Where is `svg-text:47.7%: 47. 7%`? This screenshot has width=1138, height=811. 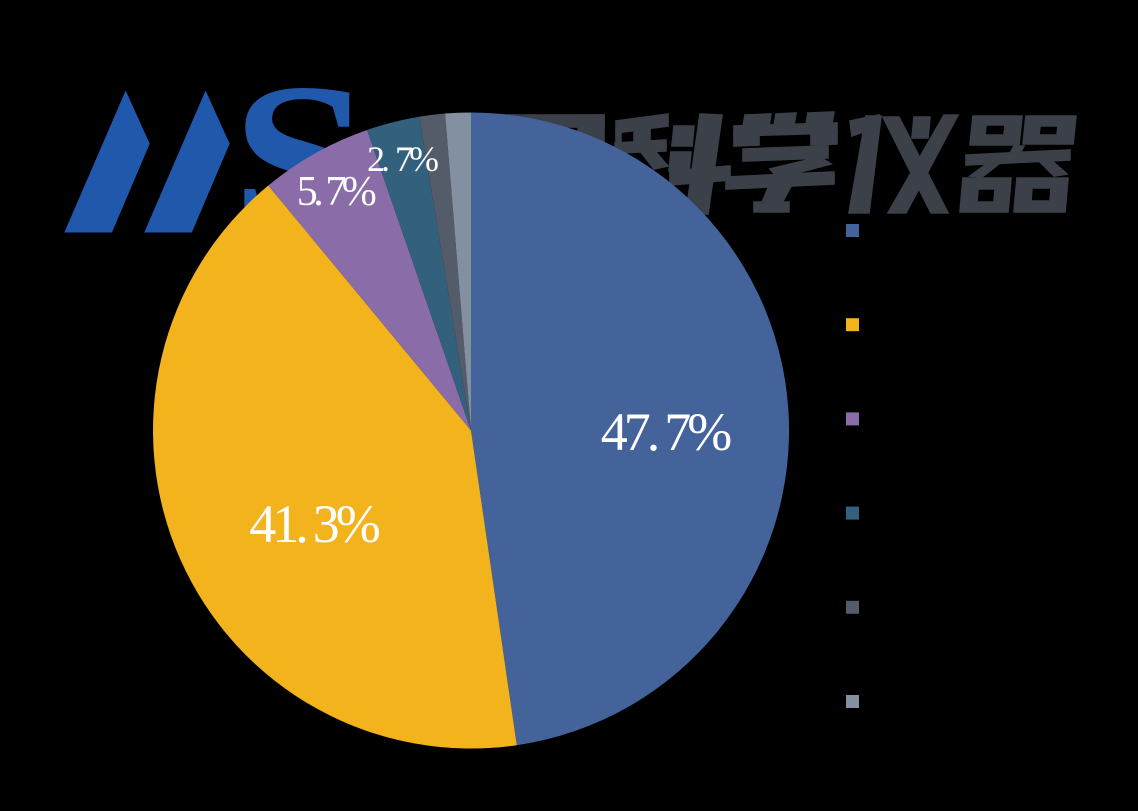
svg-text:47.7%: 47. 7% is located at coordinates (666, 432).